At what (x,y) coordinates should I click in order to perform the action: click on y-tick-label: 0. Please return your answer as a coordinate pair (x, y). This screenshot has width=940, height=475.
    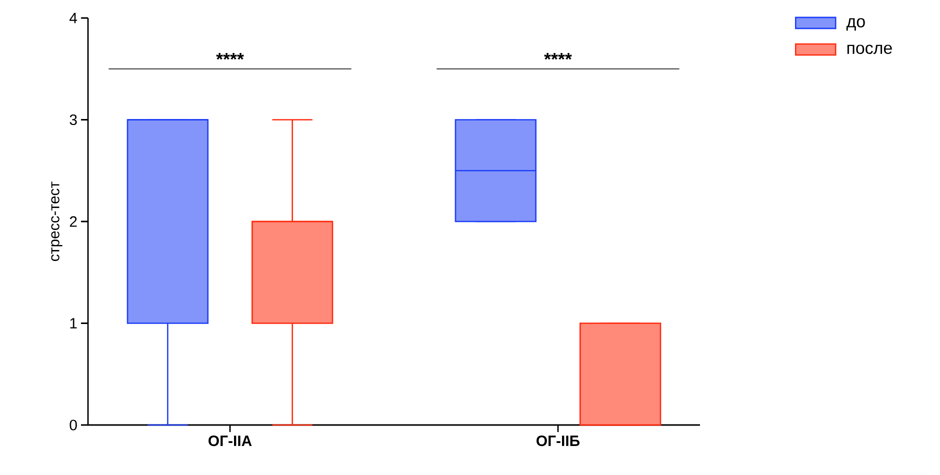
    Looking at the image, I should click on (73, 425).